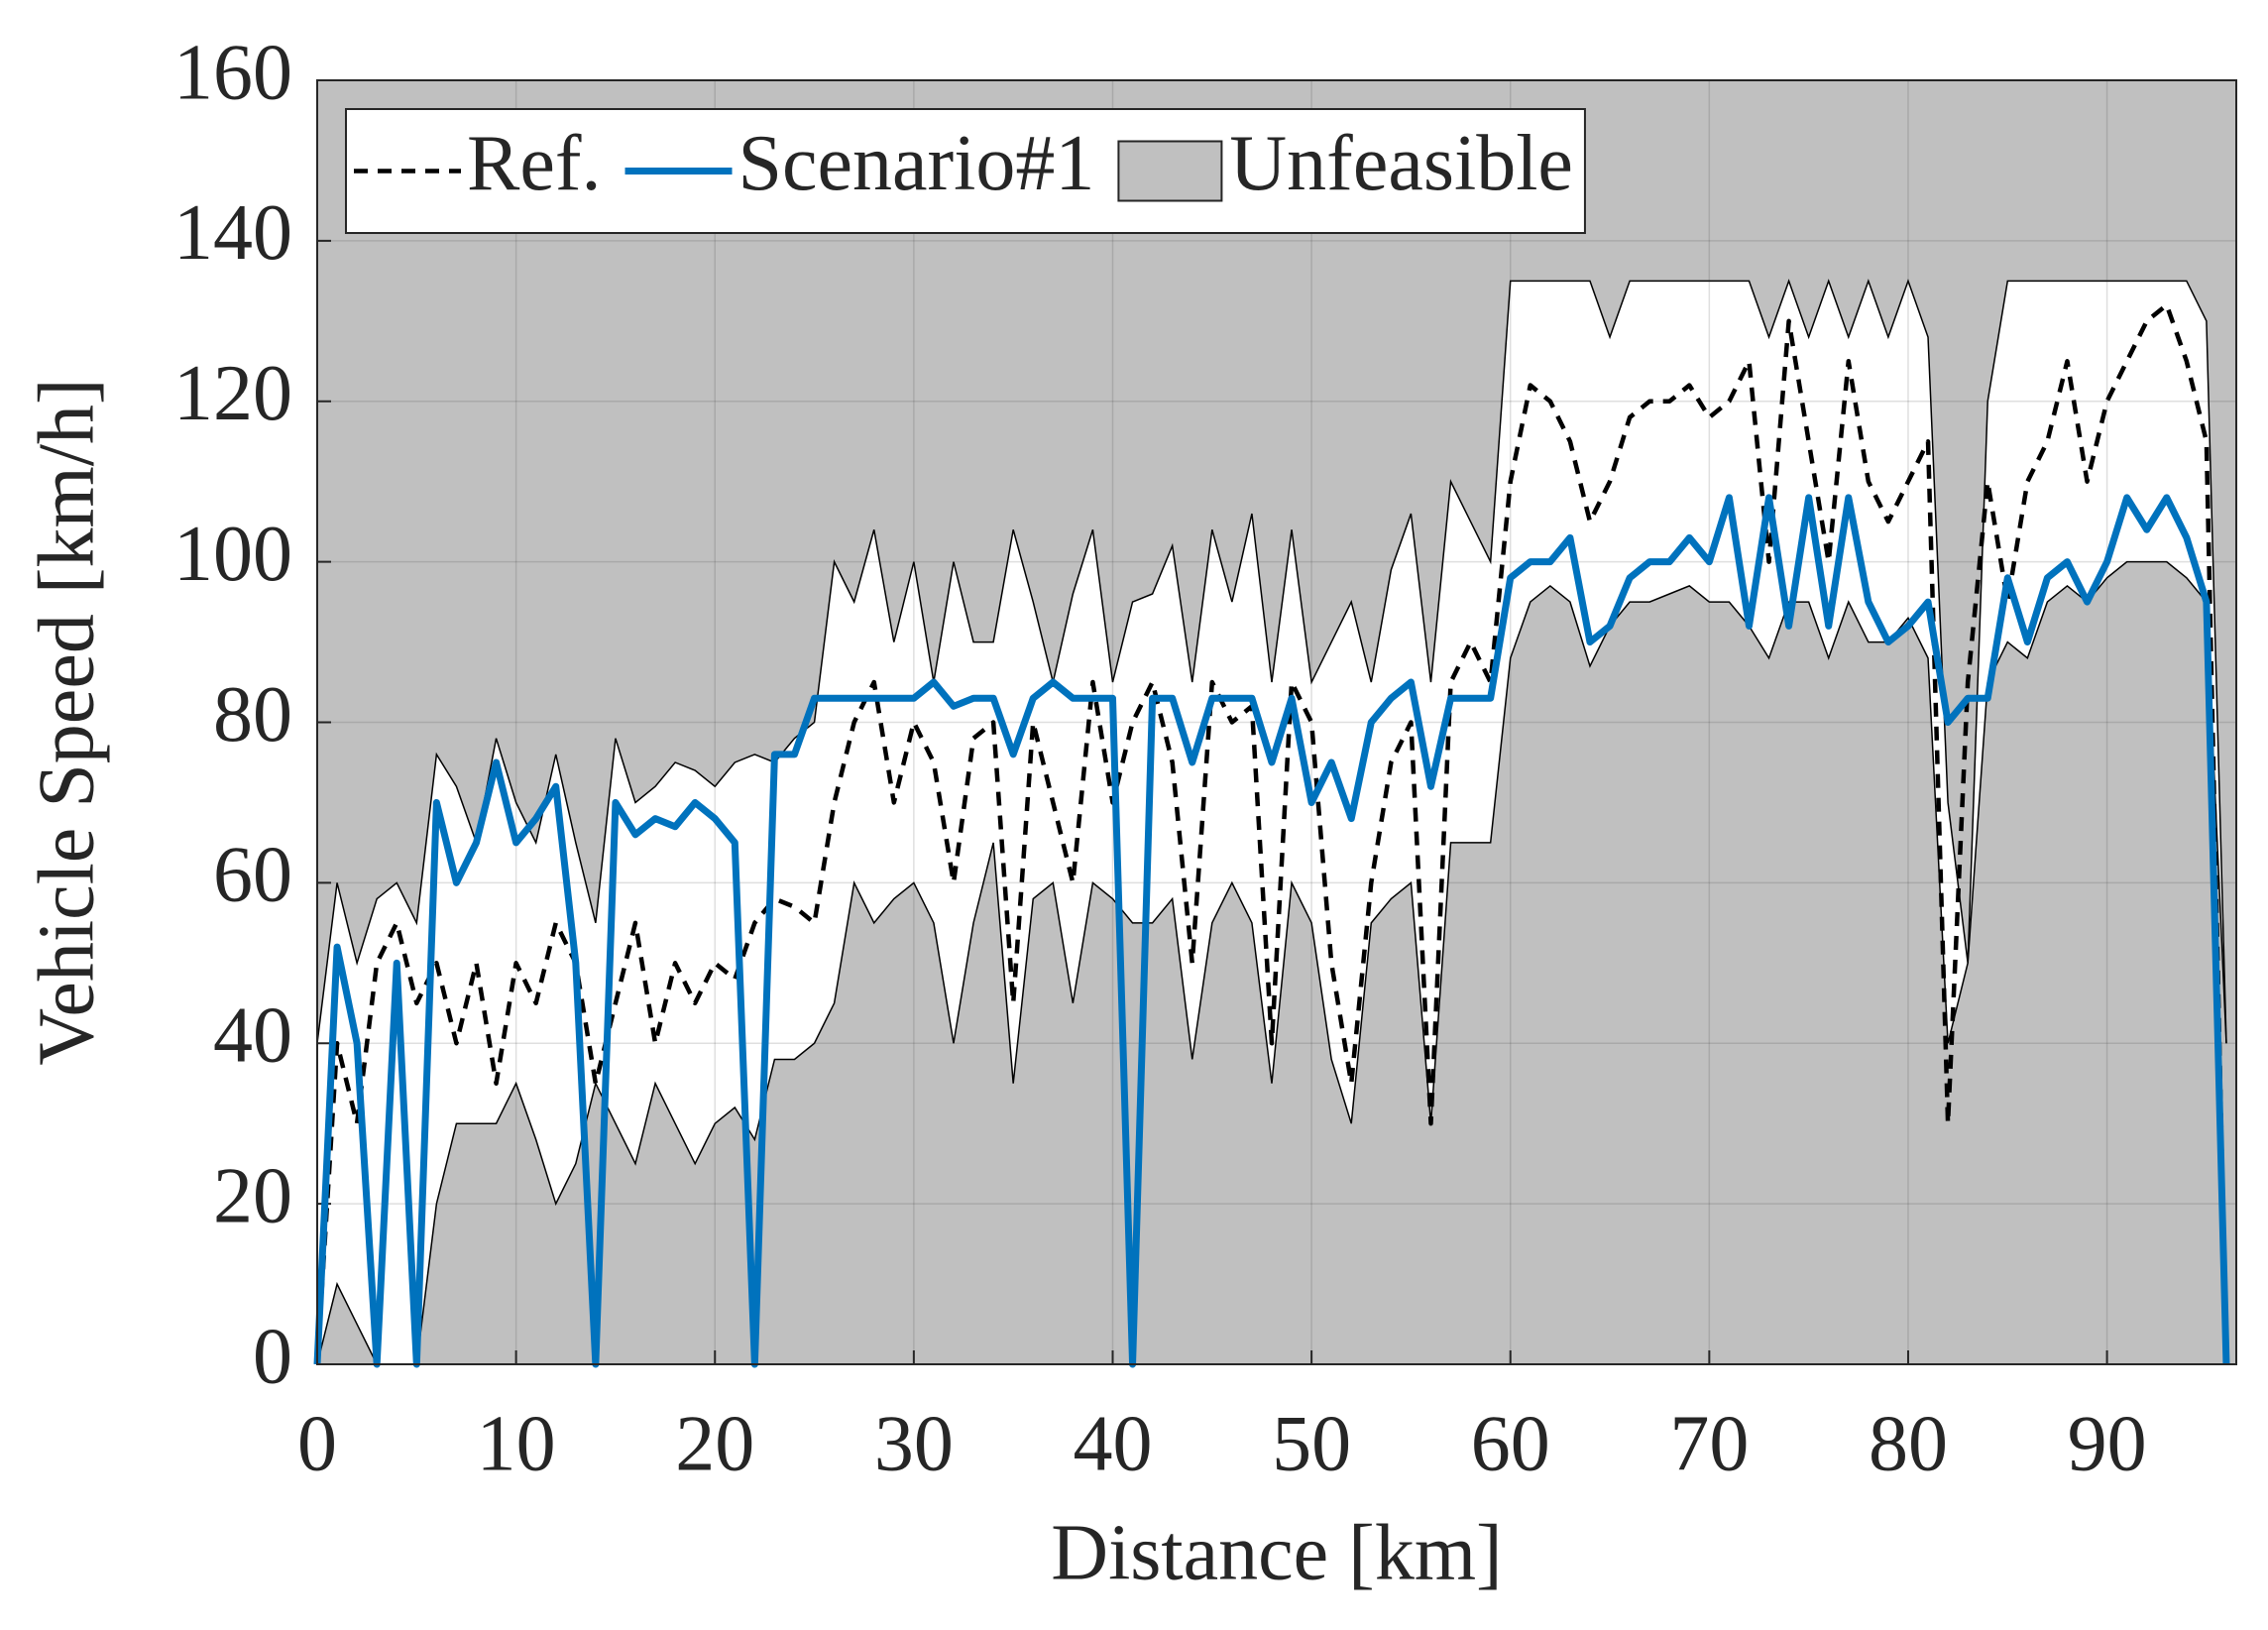 The height and width of the screenshot is (1630, 2268). I want to click on y-tick-label: 60, so click(252, 875).